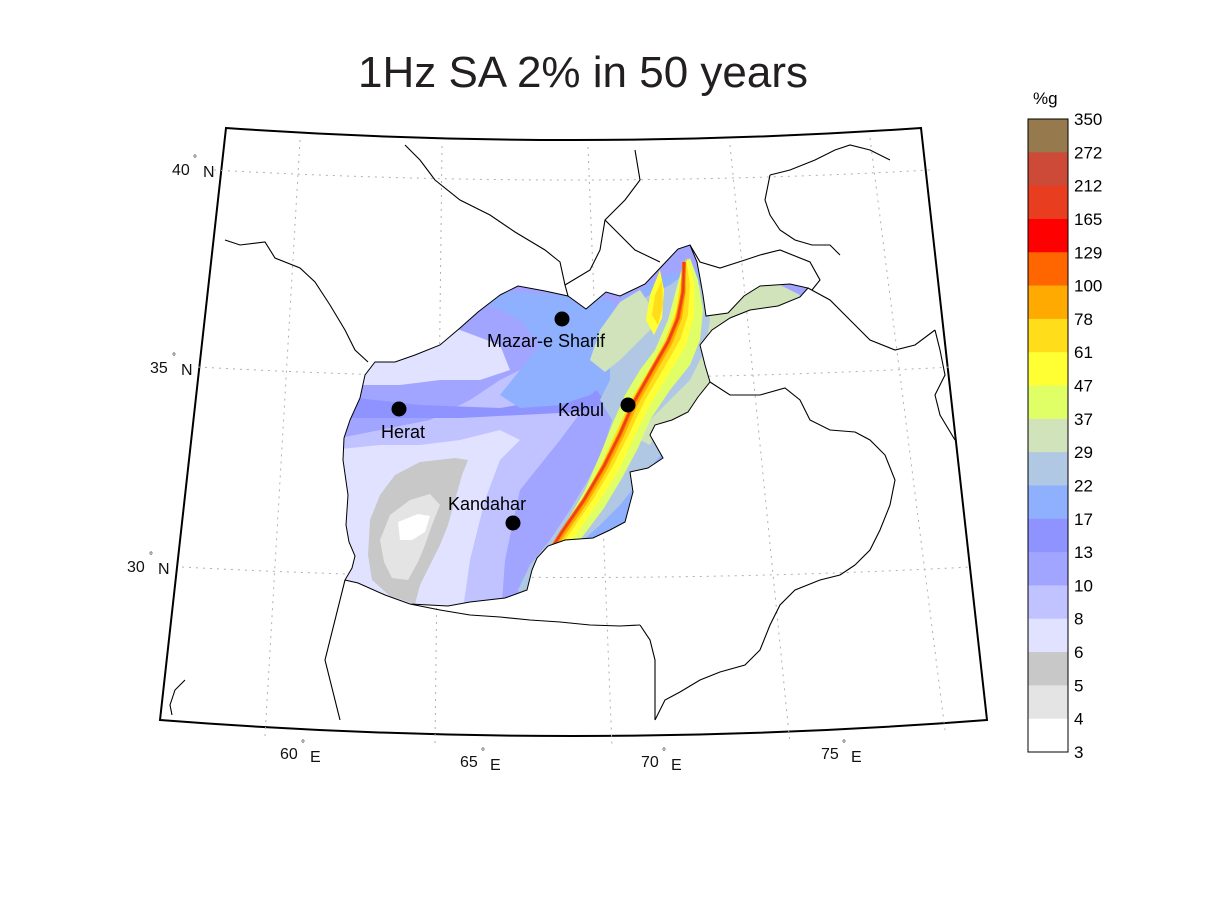  What do you see at coordinates (399, 409) in the screenshot?
I see `city-marker-herat` at bounding box center [399, 409].